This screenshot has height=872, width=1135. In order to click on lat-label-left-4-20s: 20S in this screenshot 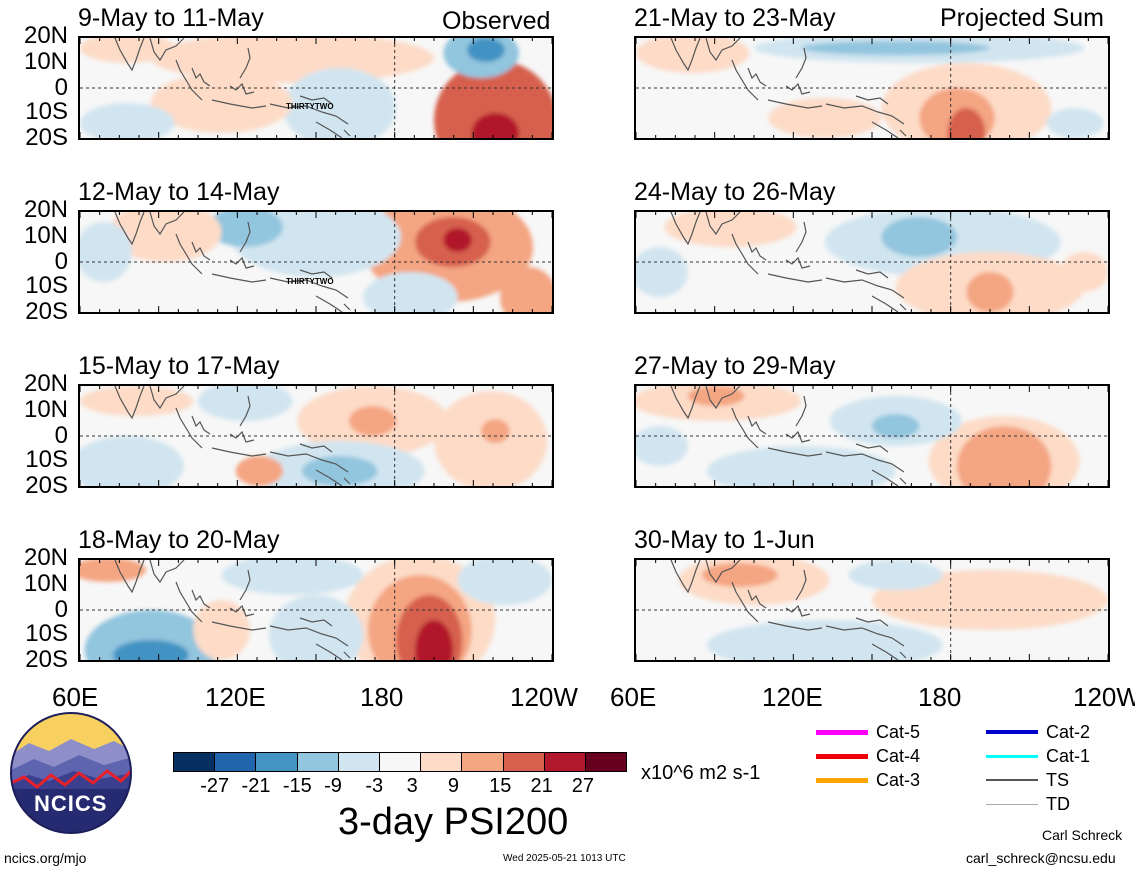, I will do `click(46, 659)`.